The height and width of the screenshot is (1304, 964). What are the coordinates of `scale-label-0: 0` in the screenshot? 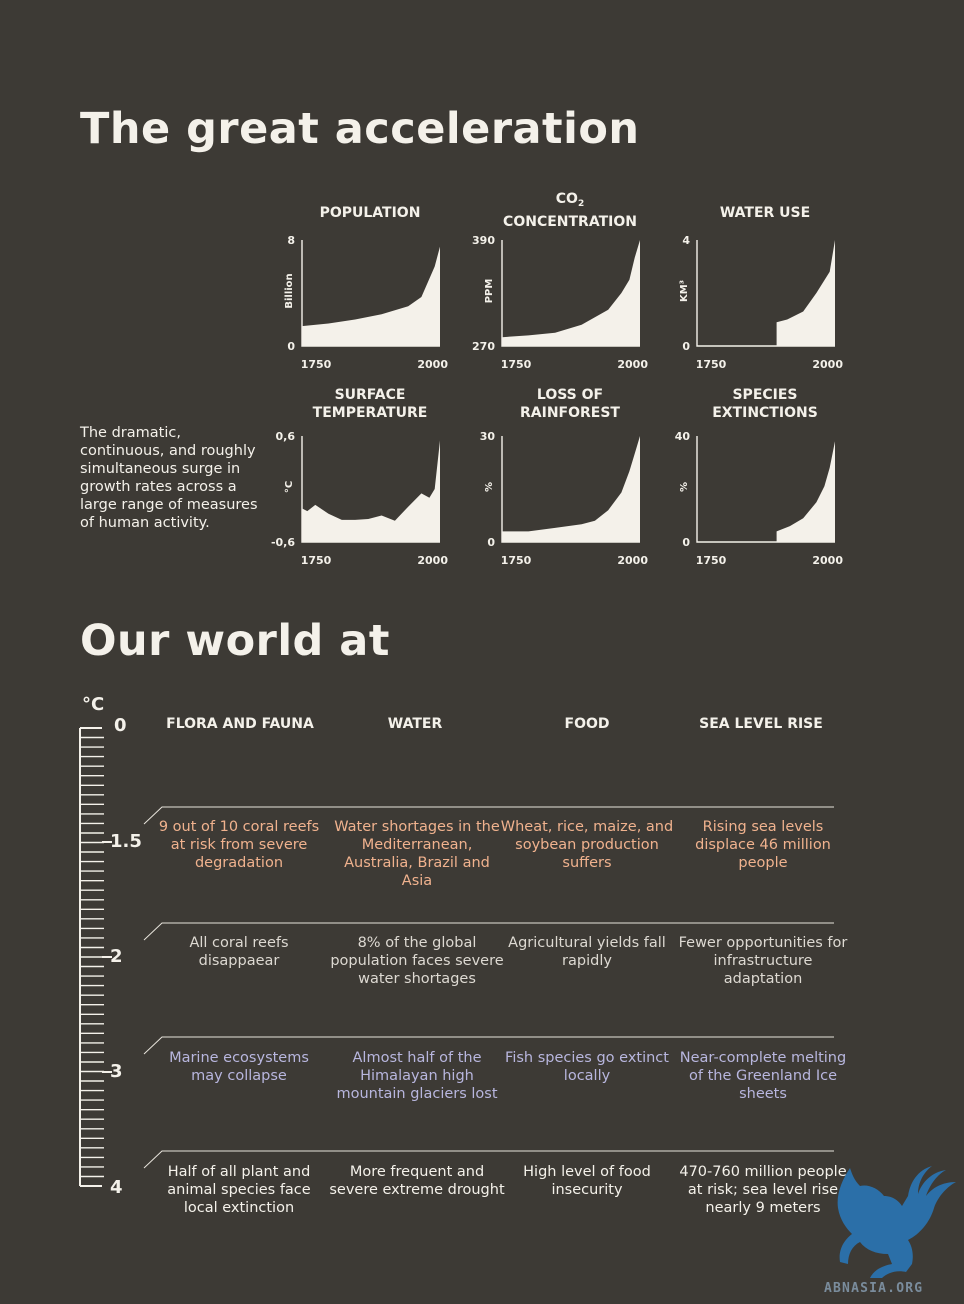 It's located at (120, 725).